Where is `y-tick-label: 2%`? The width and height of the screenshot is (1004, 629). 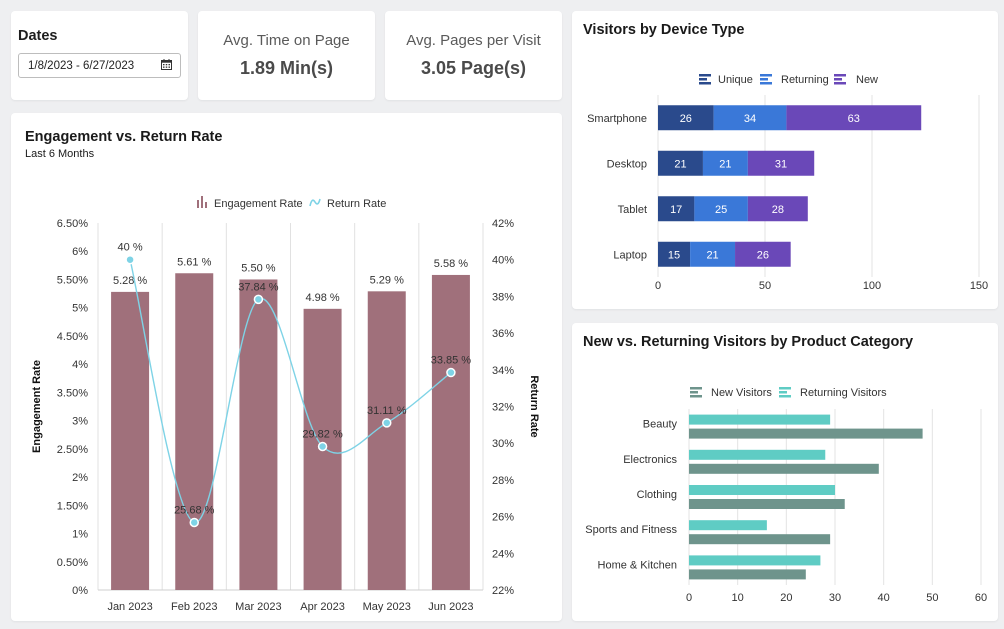
y-tick-label: 2% is located at coordinates (80, 478).